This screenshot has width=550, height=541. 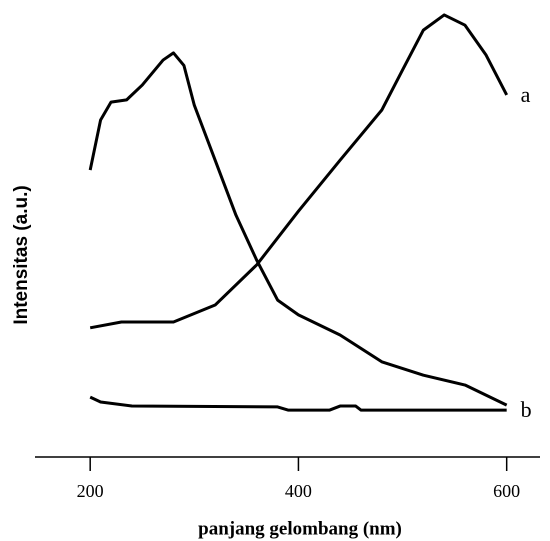 What do you see at coordinates (526, 409) in the screenshot?
I see `series-label: b` at bounding box center [526, 409].